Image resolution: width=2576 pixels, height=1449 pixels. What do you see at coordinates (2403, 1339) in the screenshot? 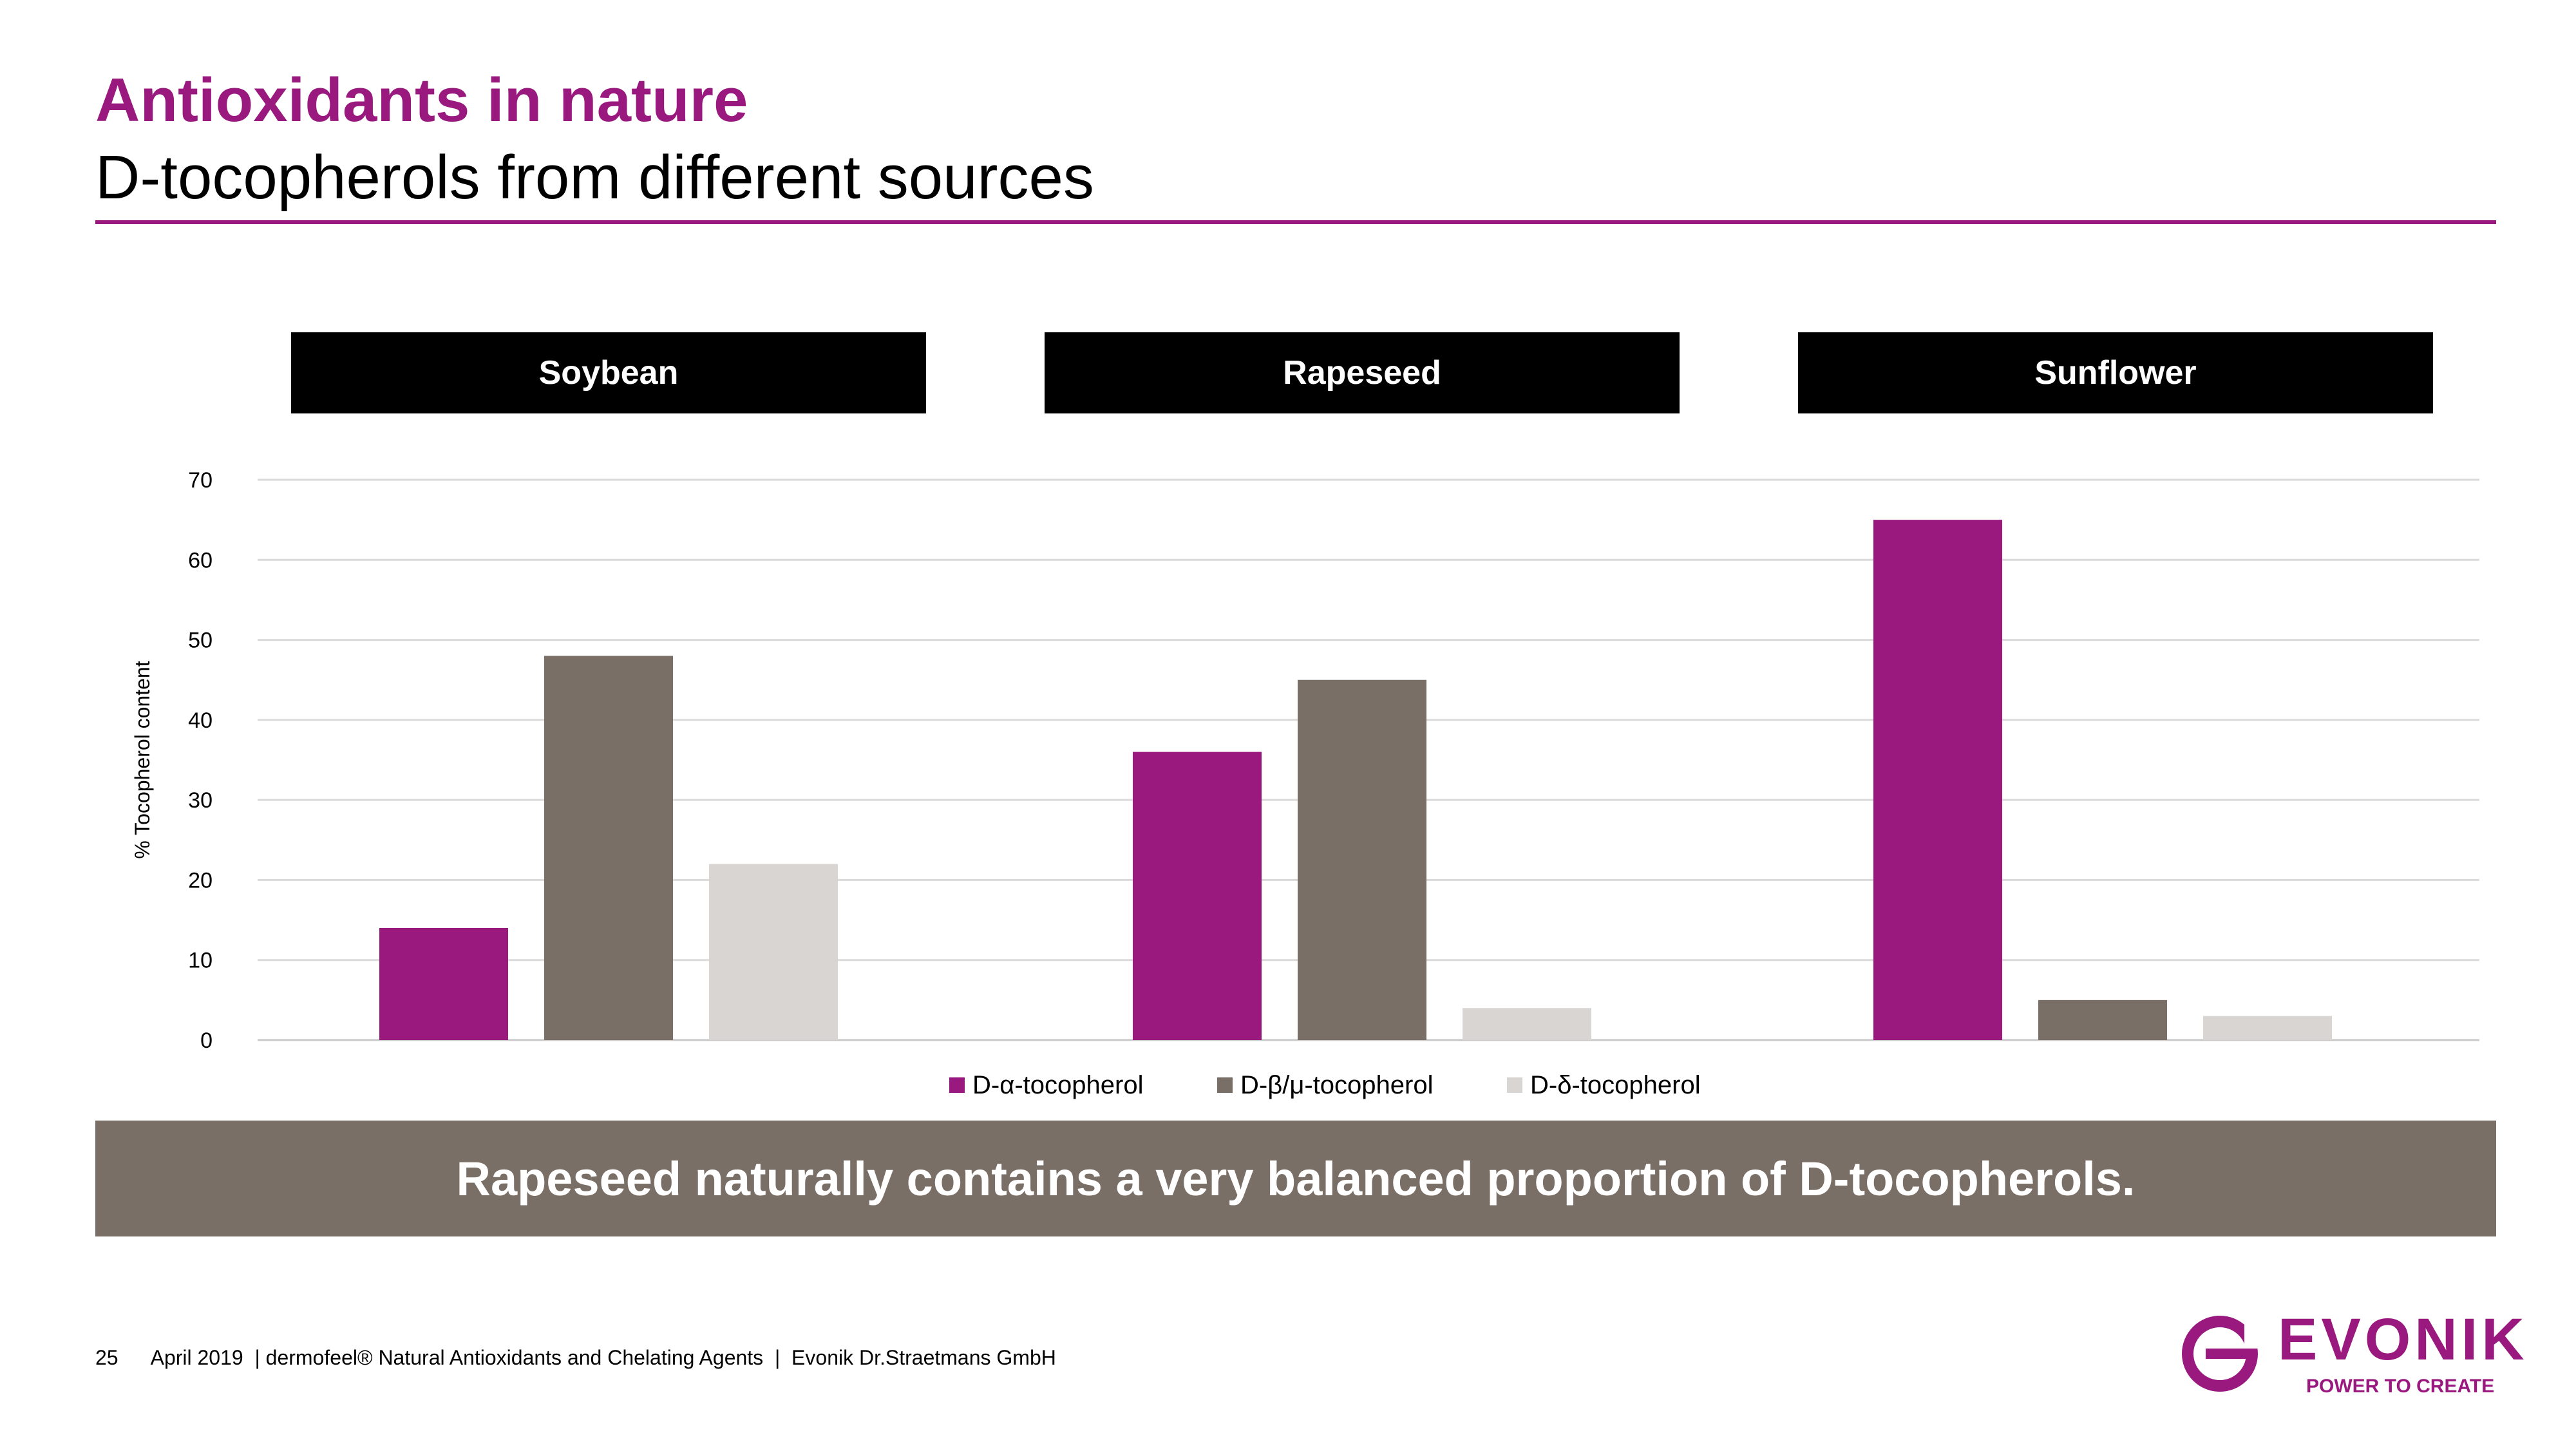
I see `logo-wordmark: EVONIK` at bounding box center [2403, 1339].